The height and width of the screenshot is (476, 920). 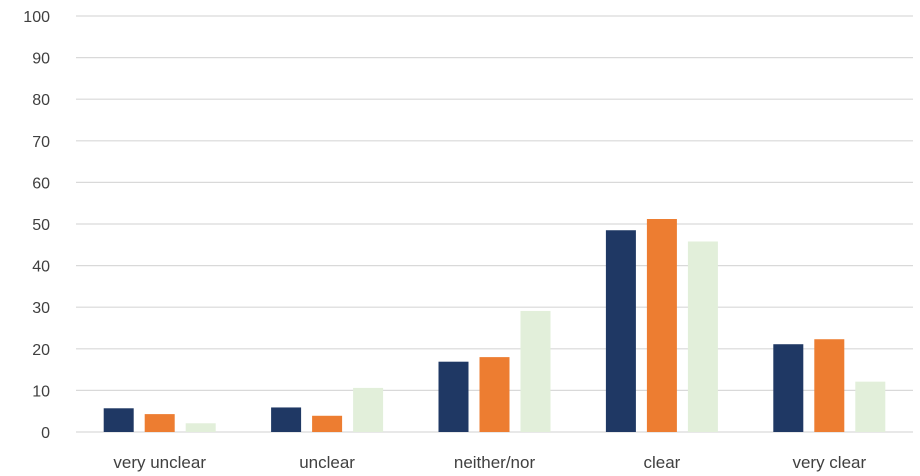 I want to click on y-tick-label: 40, so click(x=41, y=267).